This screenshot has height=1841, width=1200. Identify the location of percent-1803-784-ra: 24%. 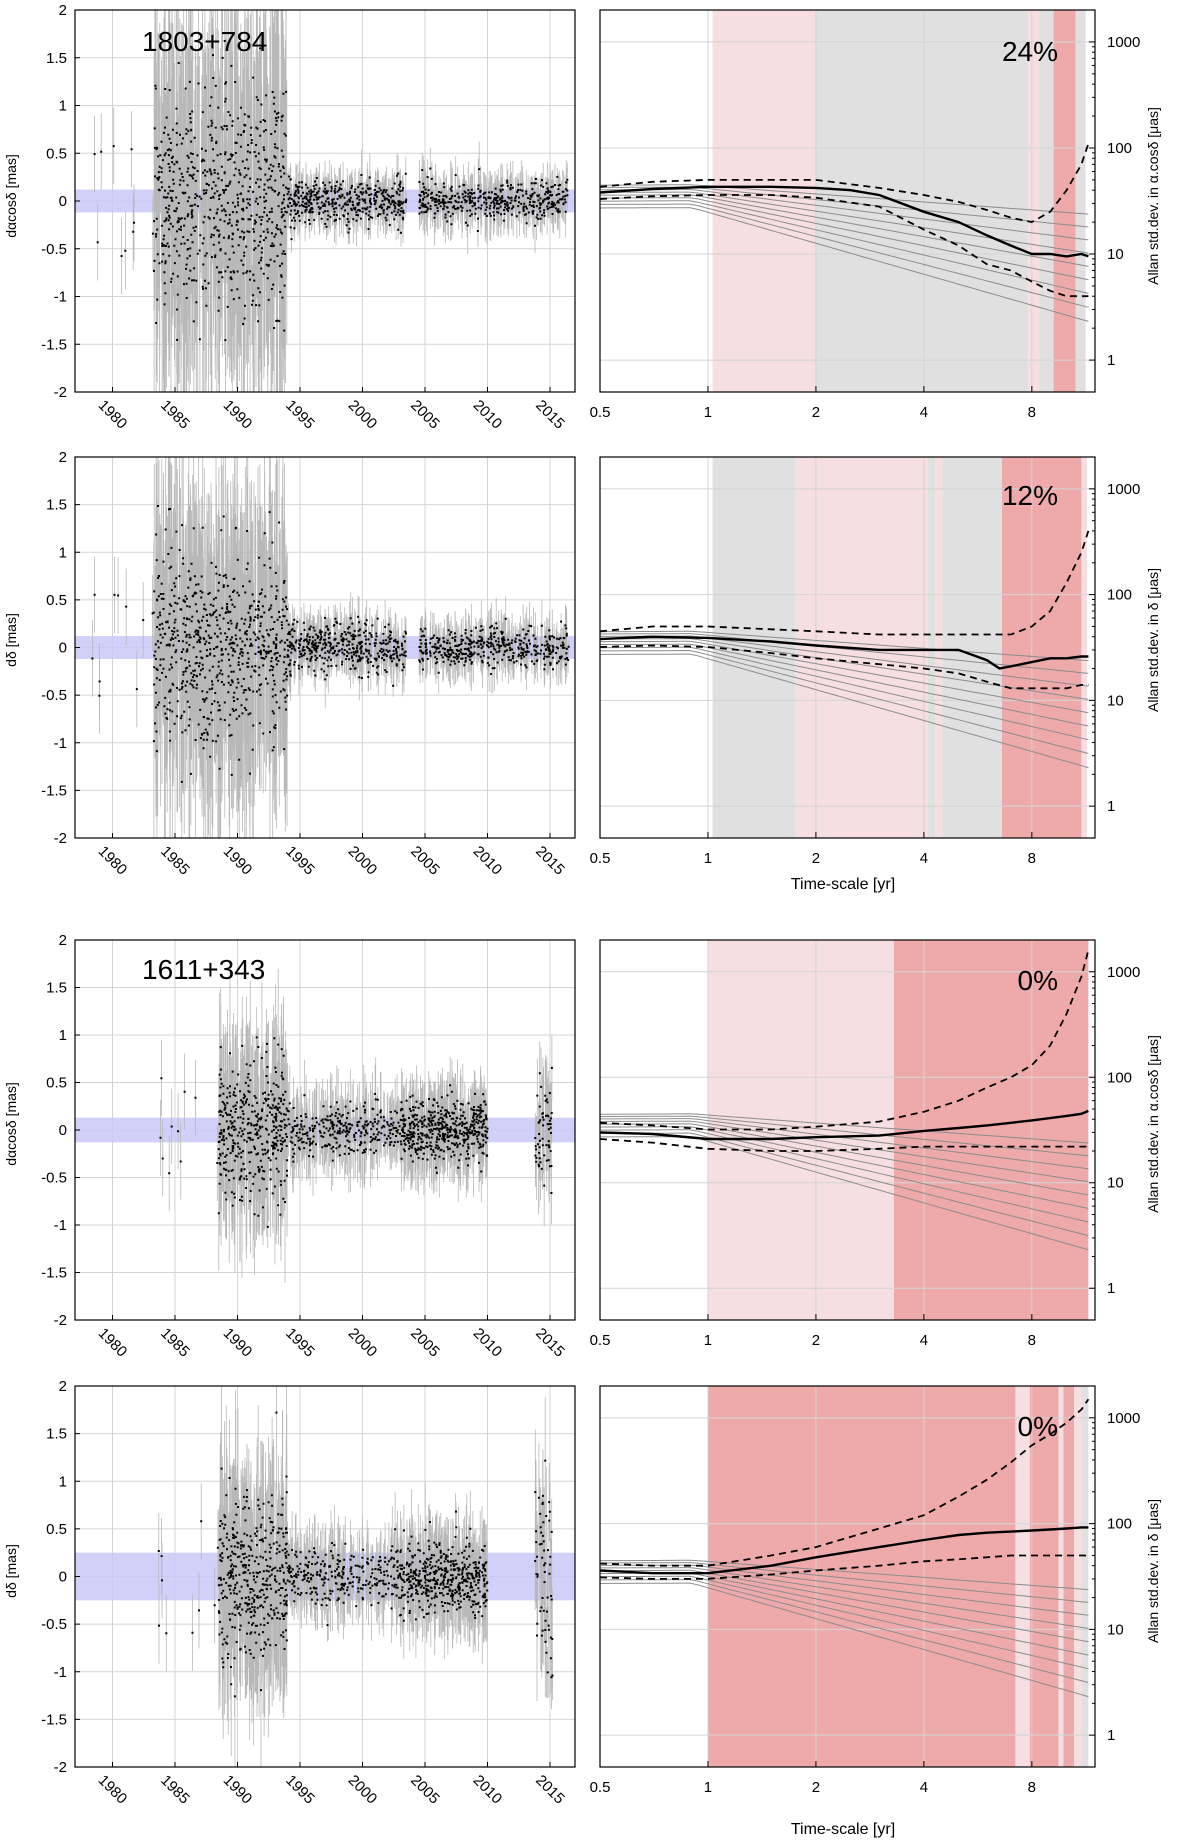
(1030, 51).